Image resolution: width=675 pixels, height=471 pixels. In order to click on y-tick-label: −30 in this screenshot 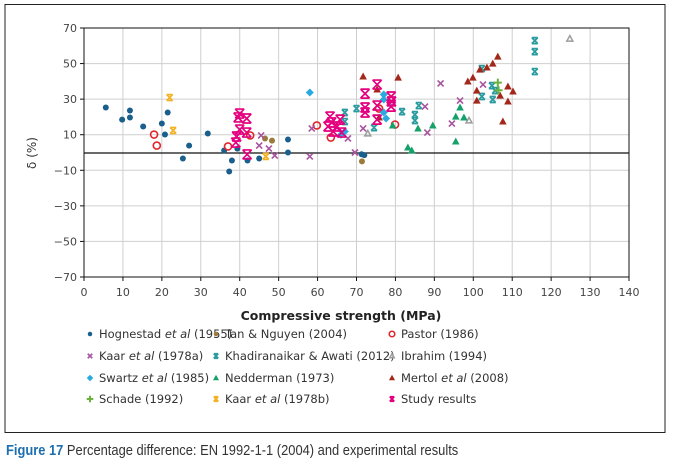, I will do `click(65, 206)`.